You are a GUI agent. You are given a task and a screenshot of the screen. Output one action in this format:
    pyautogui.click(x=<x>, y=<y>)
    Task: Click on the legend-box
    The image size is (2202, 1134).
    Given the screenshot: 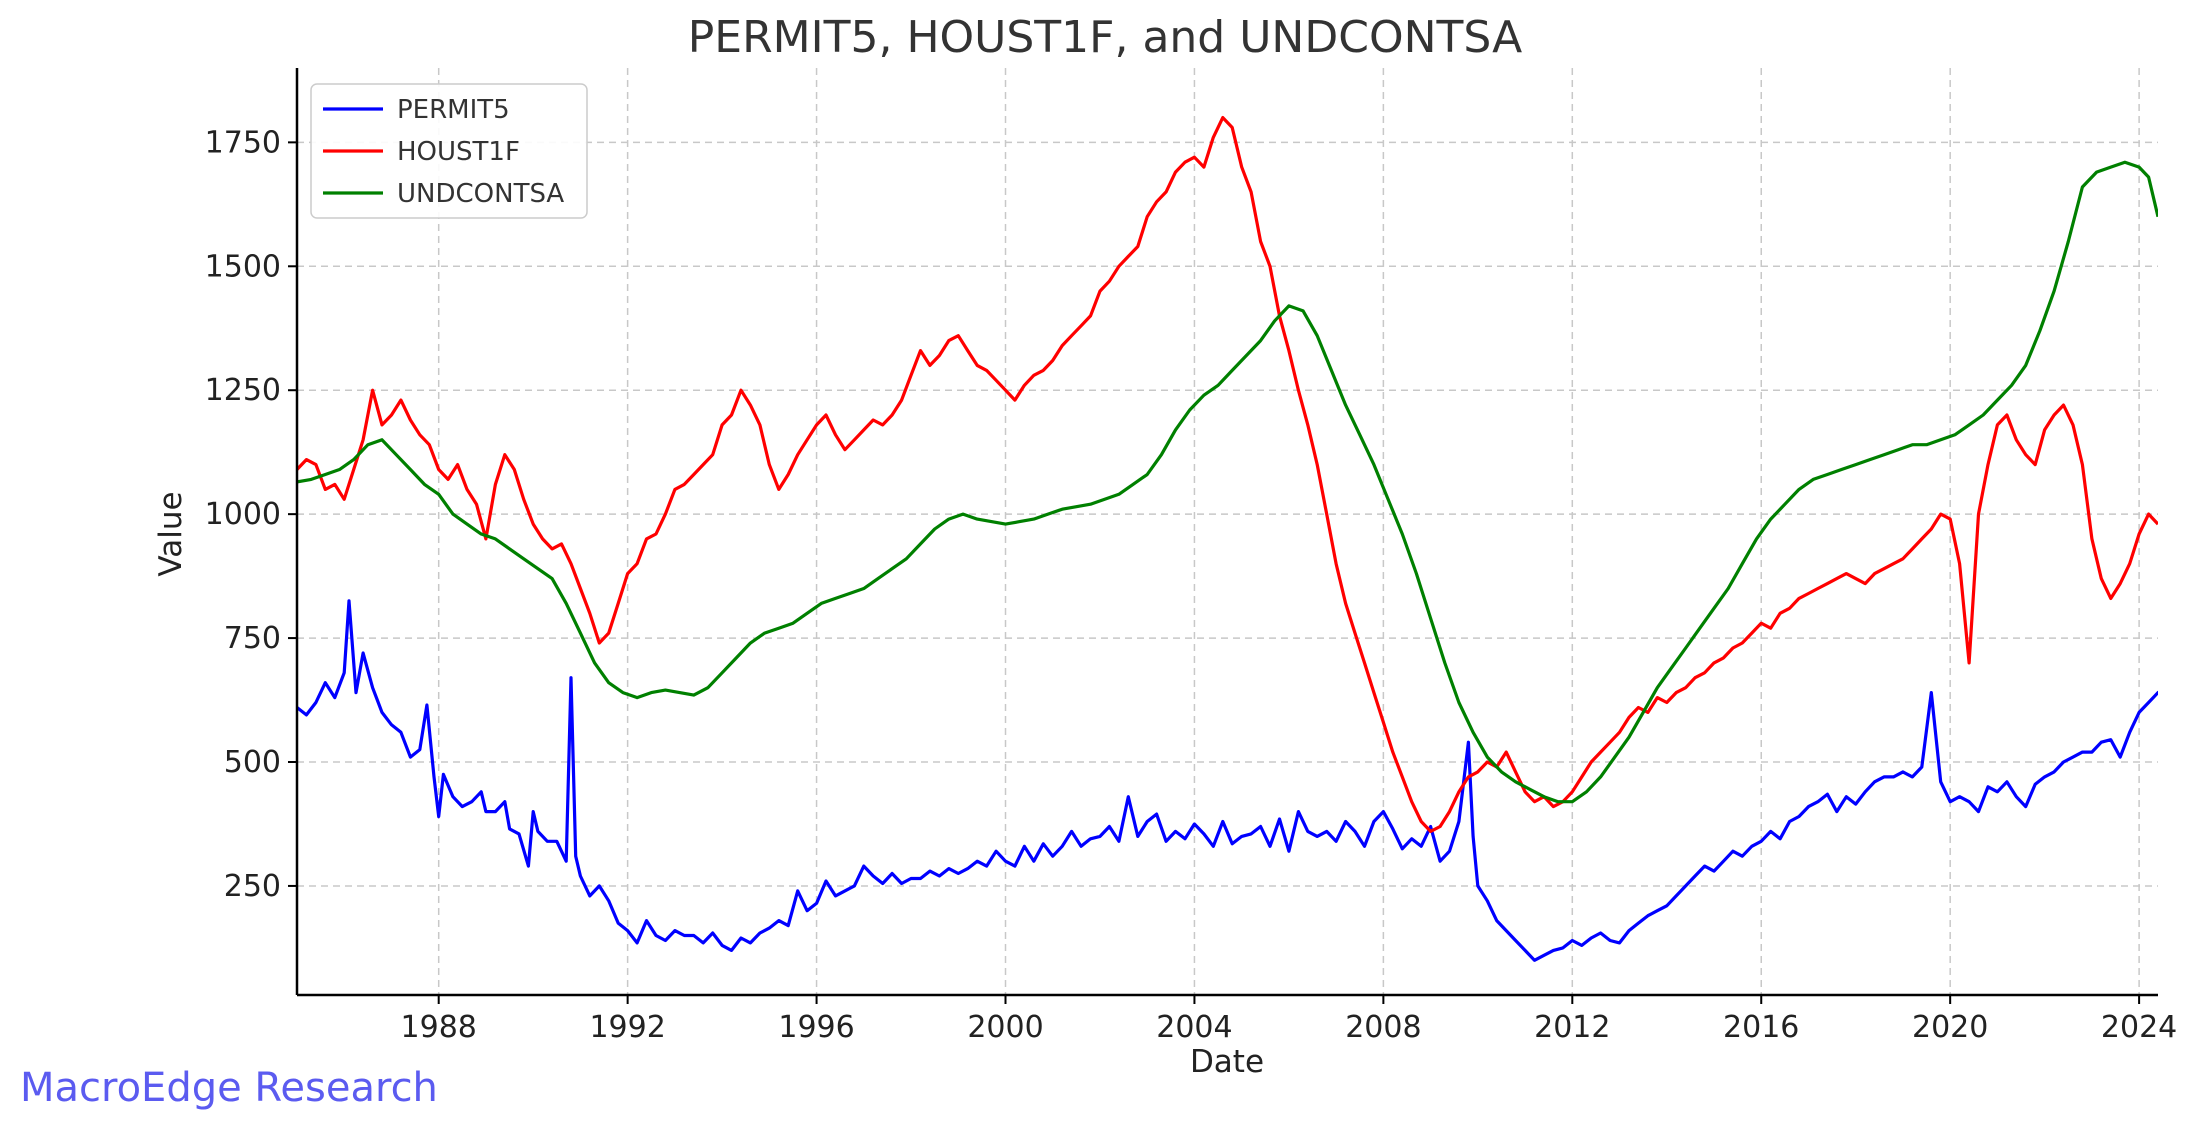 What is the action you would take?
    pyautogui.click(x=449, y=151)
    